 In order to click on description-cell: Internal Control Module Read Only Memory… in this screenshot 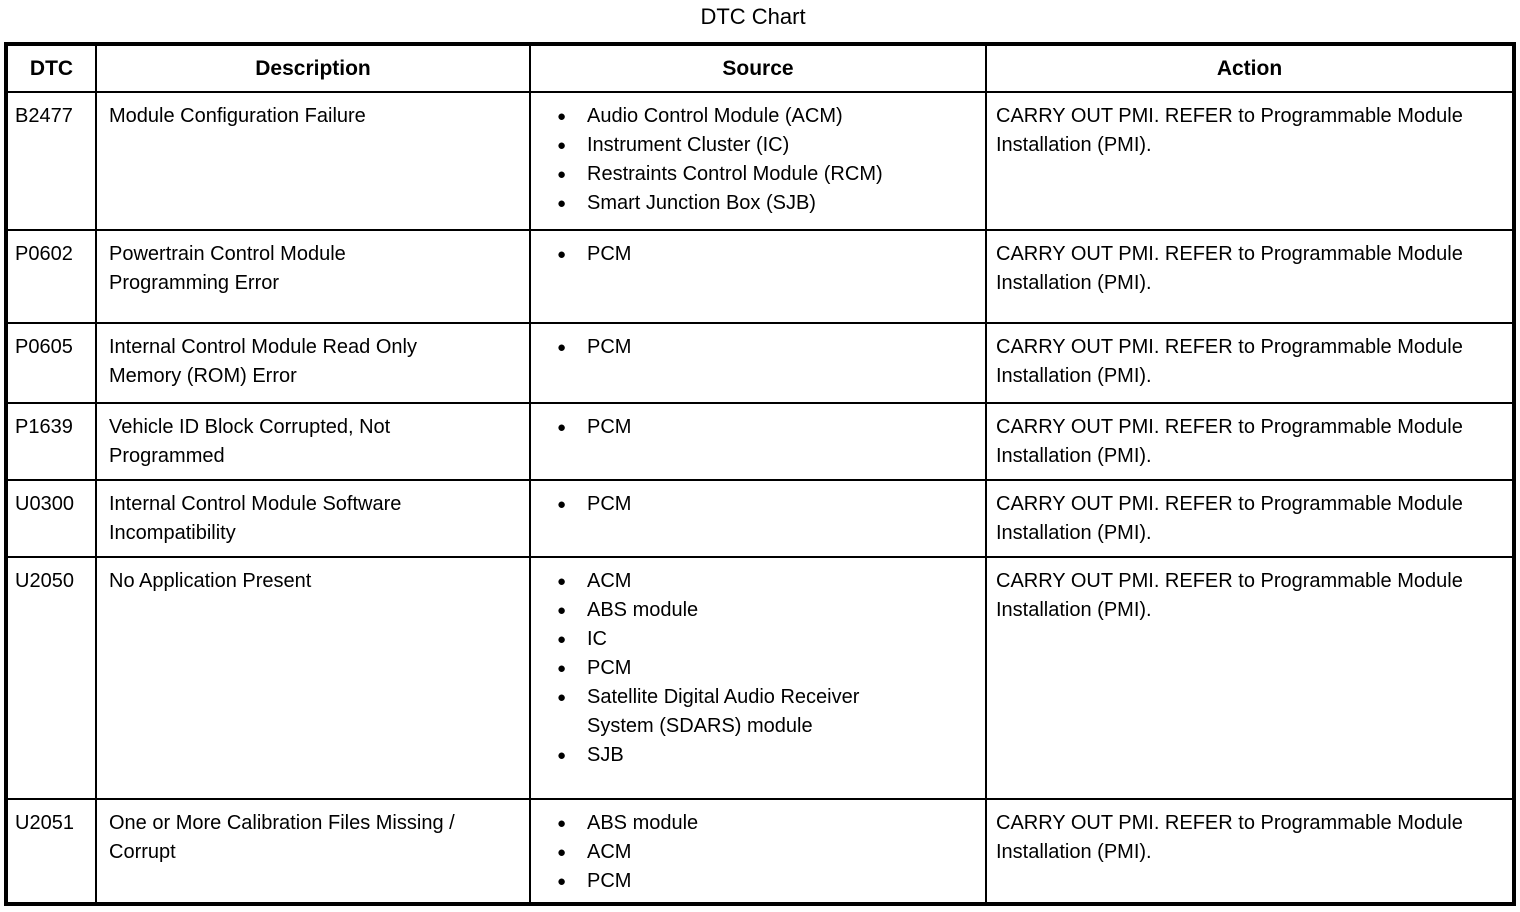, I will do `click(313, 363)`.